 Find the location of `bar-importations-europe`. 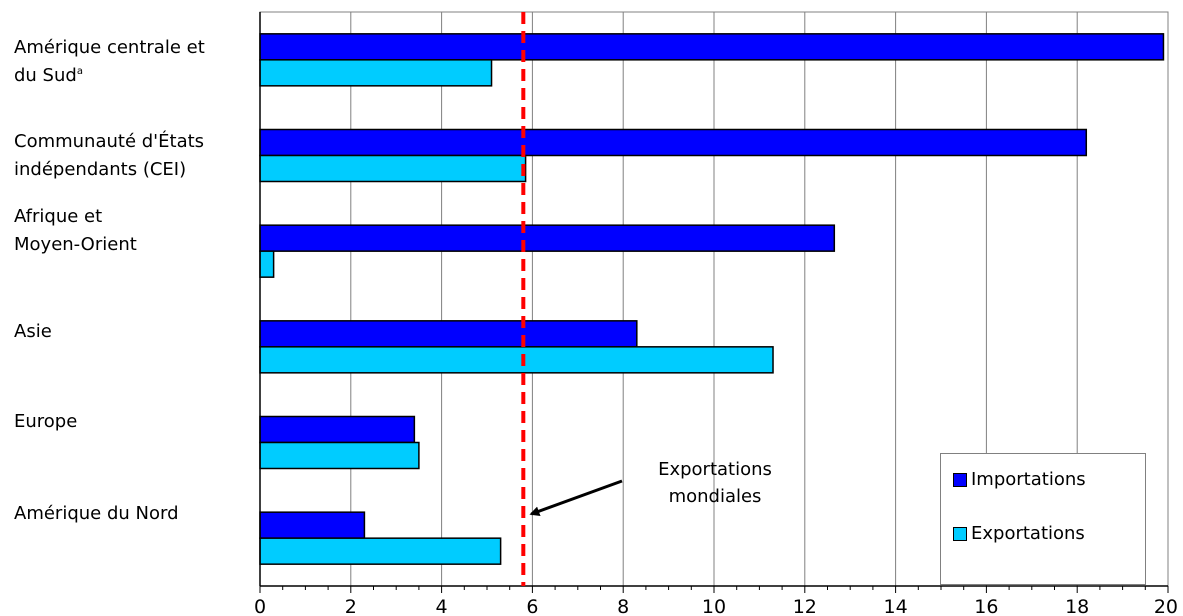

bar-importations-europe is located at coordinates (337, 429).